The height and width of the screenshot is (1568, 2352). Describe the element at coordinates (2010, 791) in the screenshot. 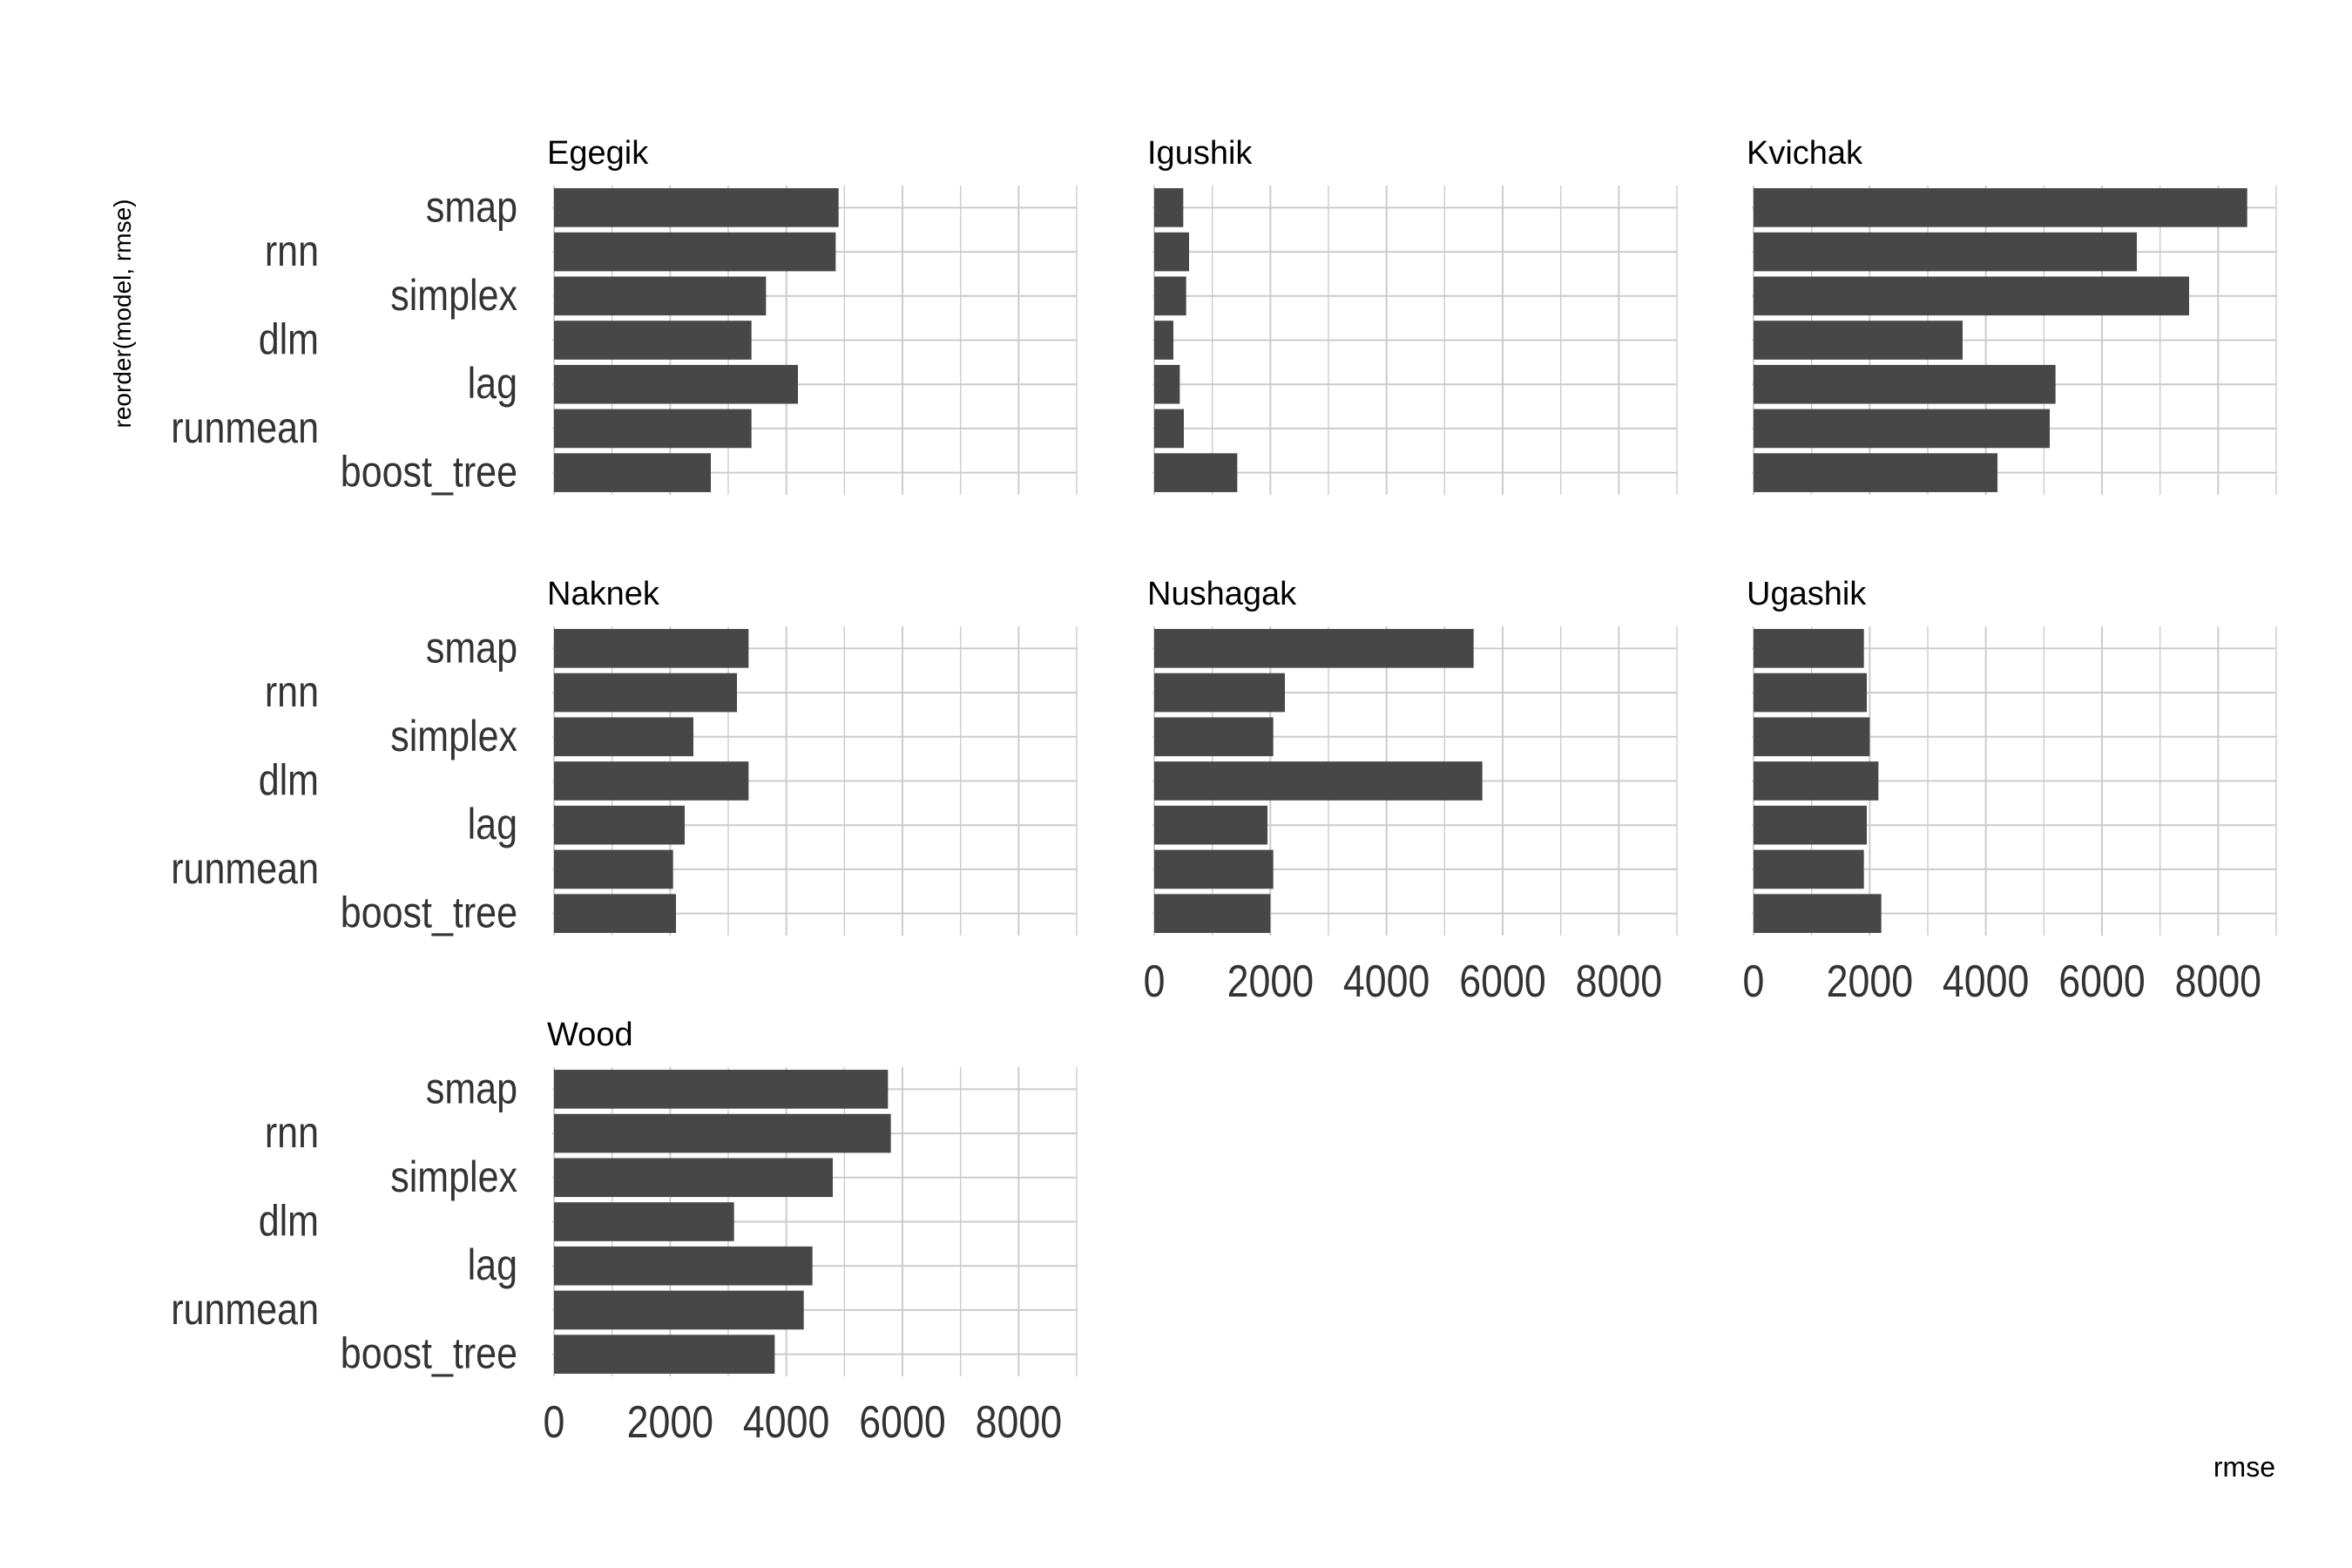

I see `facet-panel-ugashik: Ugashik 0 2000 4000 6000 8000` at that location.